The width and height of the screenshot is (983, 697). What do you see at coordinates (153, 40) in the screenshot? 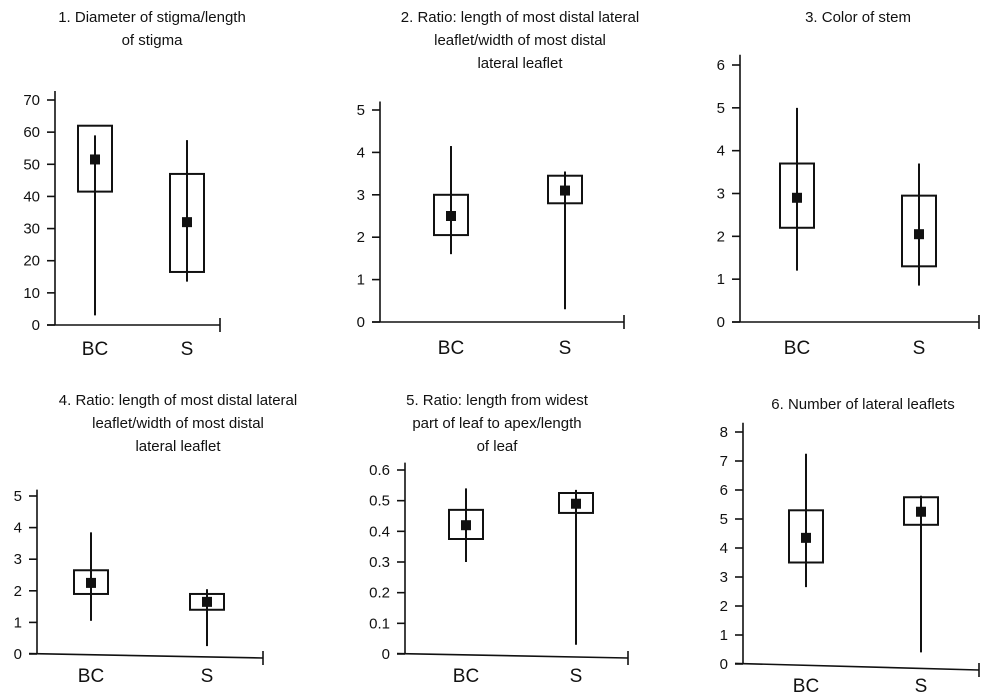
I see `panel1-title-line: of stigma` at bounding box center [153, 40].